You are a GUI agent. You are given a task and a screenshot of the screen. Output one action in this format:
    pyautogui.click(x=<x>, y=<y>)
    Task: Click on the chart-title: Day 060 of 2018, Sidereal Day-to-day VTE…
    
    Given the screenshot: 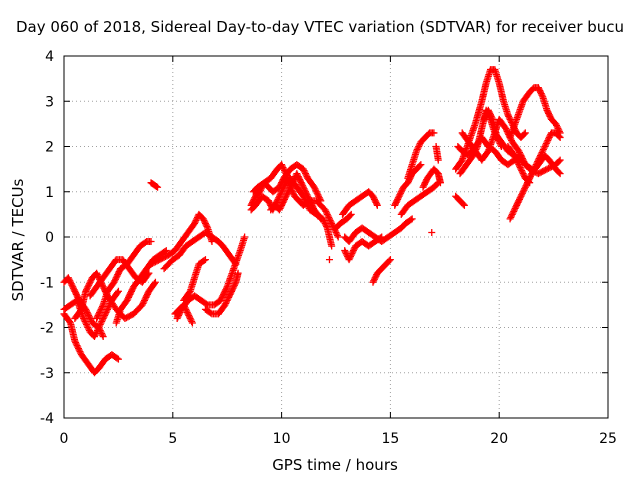 What is the action you would take?
    pyautogui.click(x=320, y=27)
    